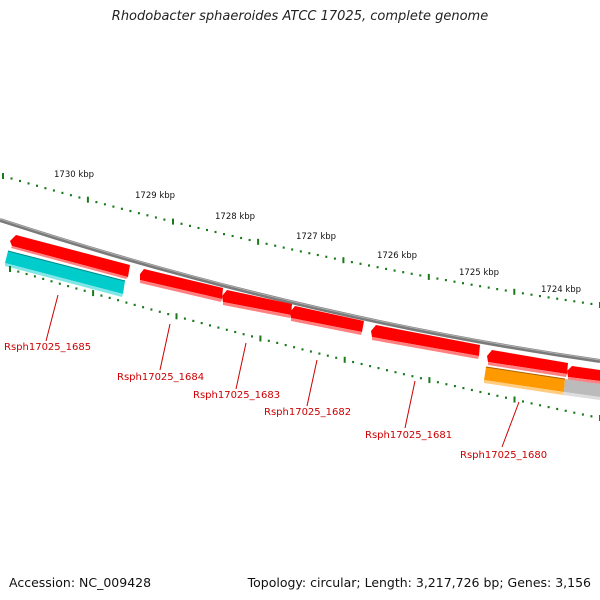 This screenshot has height=600, width=600. What do you see at coordinates (80, 582) in the screenshot?
I see `accession-text: Accession: NC_009428` at bounding box center [80, 582].